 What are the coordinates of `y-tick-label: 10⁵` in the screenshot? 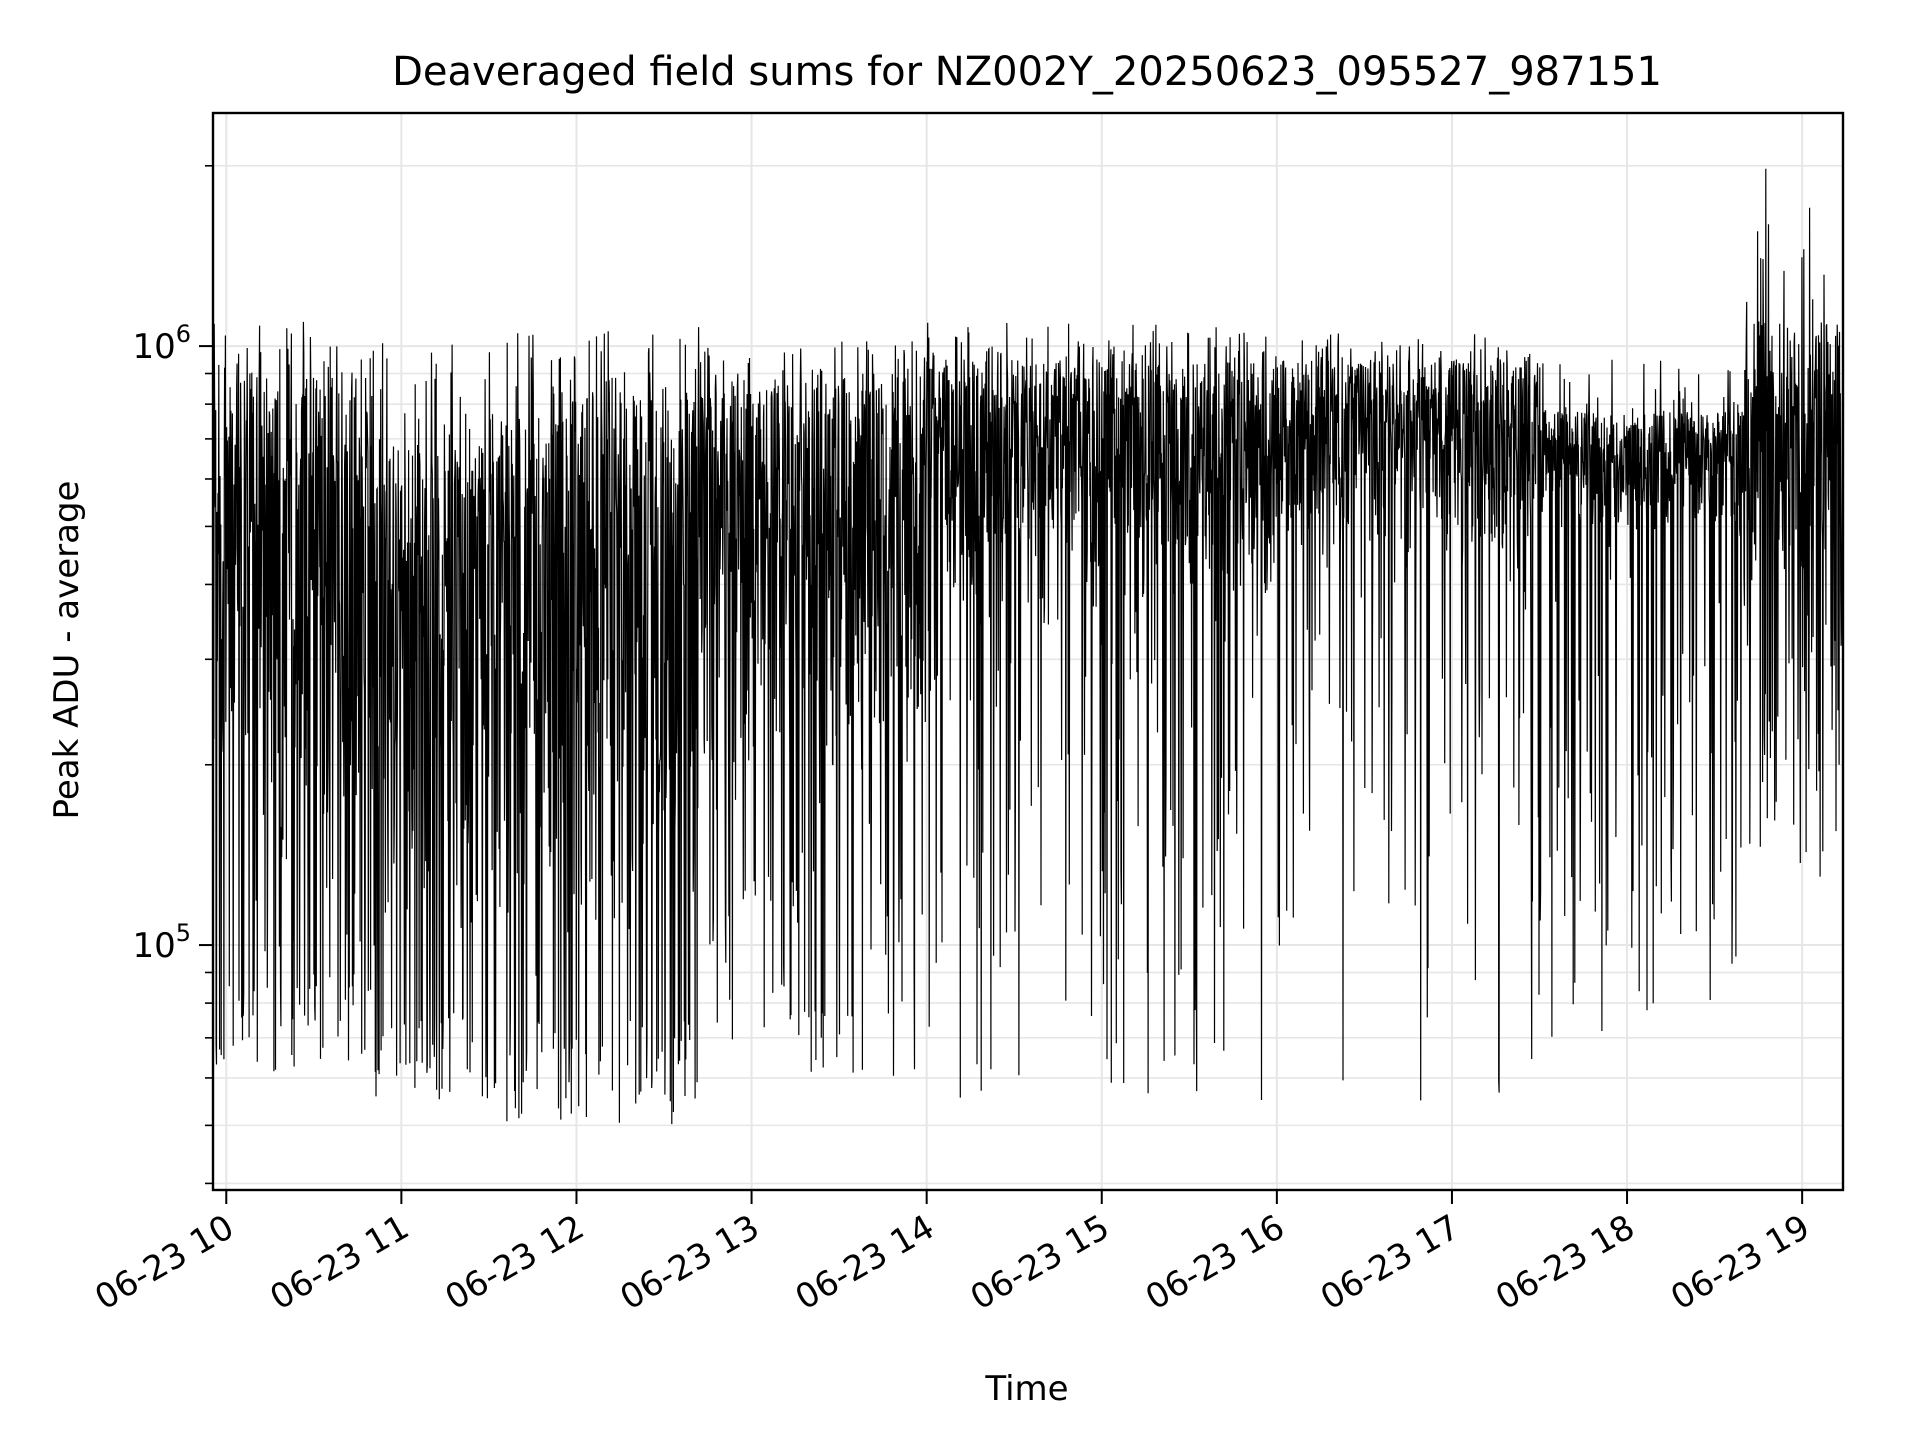 It's located at (161, 942).